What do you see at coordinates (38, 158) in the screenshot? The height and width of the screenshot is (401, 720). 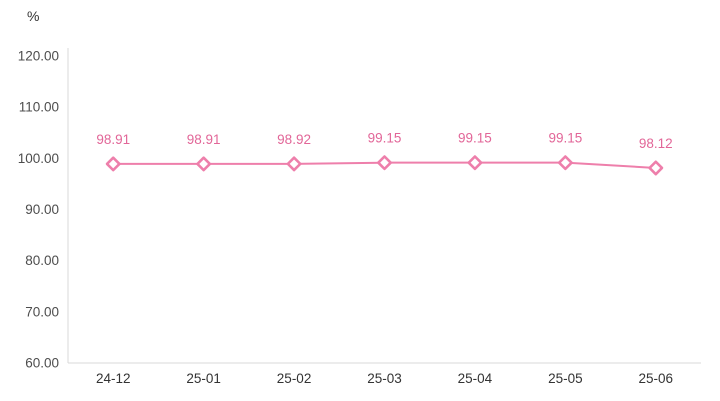 I see `y-axis-tick-label: 100.00` at bounding box center [38, 158].